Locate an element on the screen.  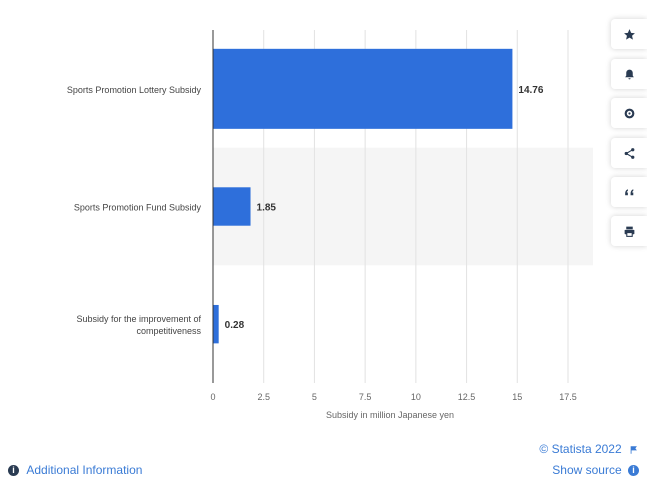
print-button is located at coordinates (629, 231).